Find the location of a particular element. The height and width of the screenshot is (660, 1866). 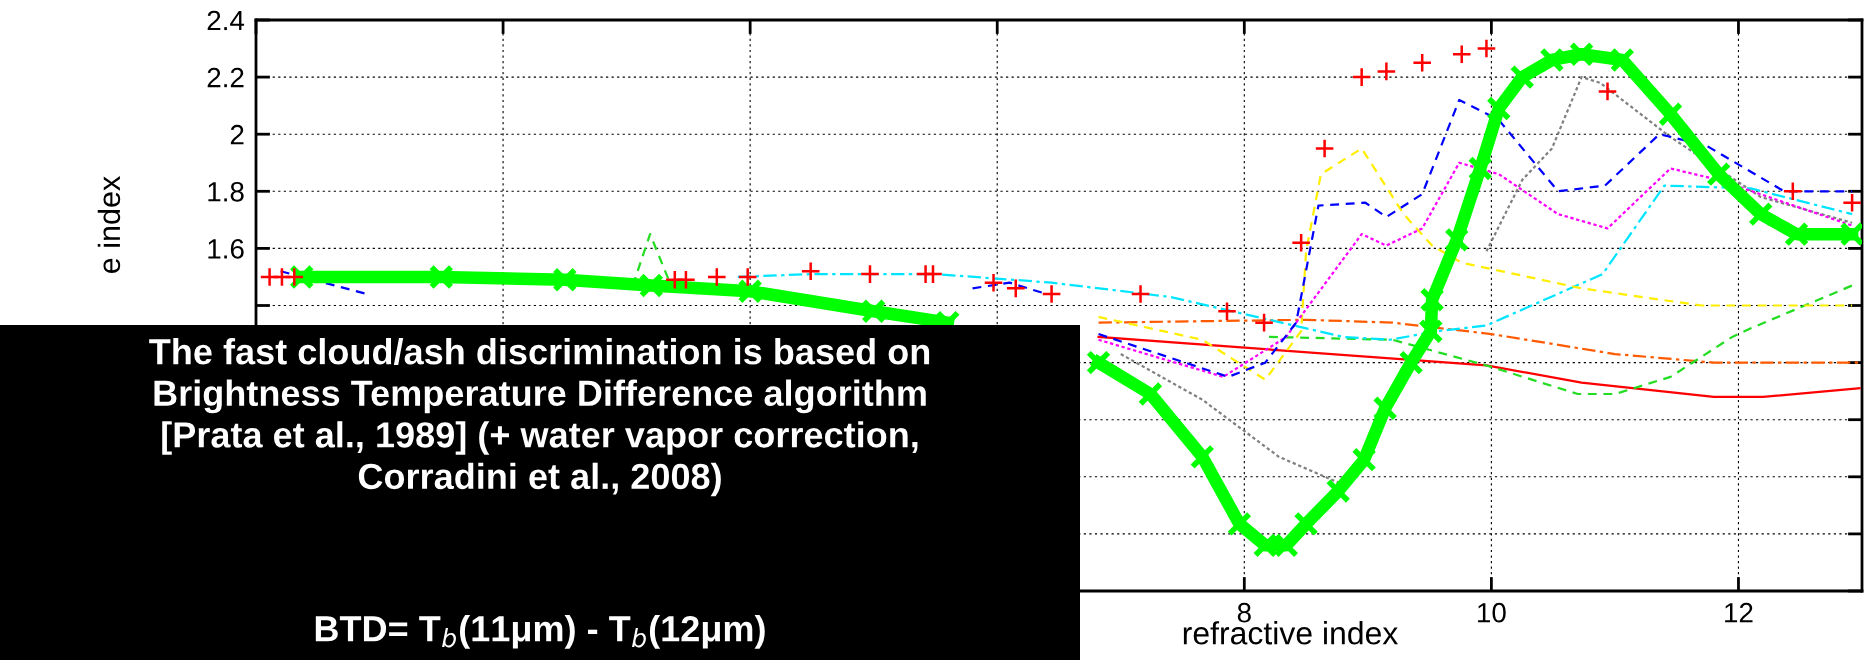

y-tick-label: 2 is located at coordinates (237, 134).